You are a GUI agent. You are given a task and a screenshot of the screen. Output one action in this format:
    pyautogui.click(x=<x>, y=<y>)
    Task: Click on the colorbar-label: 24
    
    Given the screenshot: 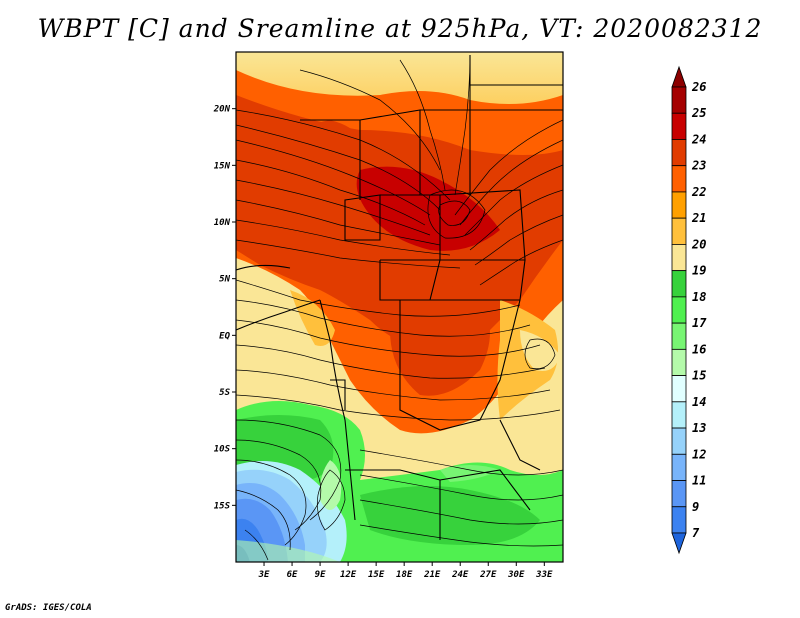 What is the action you would take?
    pyautogui.click(x=698, y=139)
    